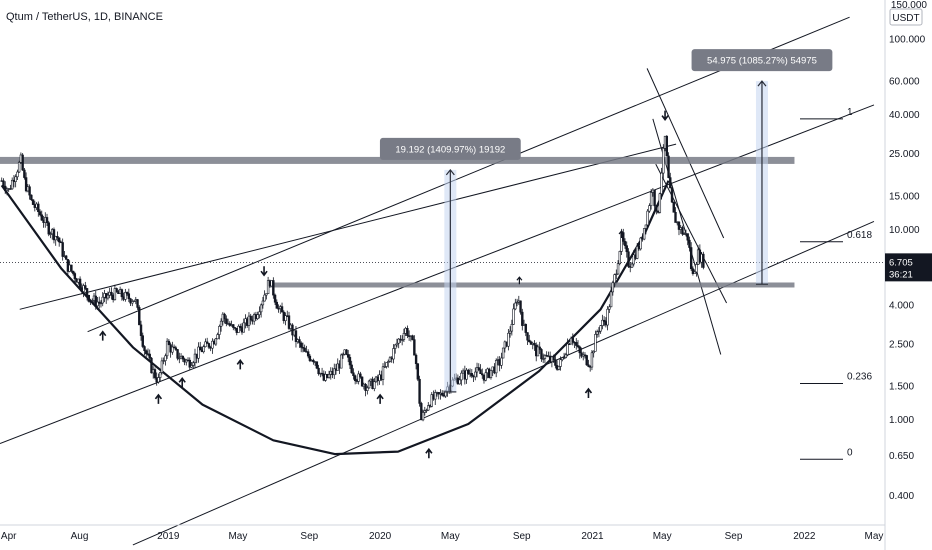  I want to click on x-tick-label: Sep, so click(309, 536).